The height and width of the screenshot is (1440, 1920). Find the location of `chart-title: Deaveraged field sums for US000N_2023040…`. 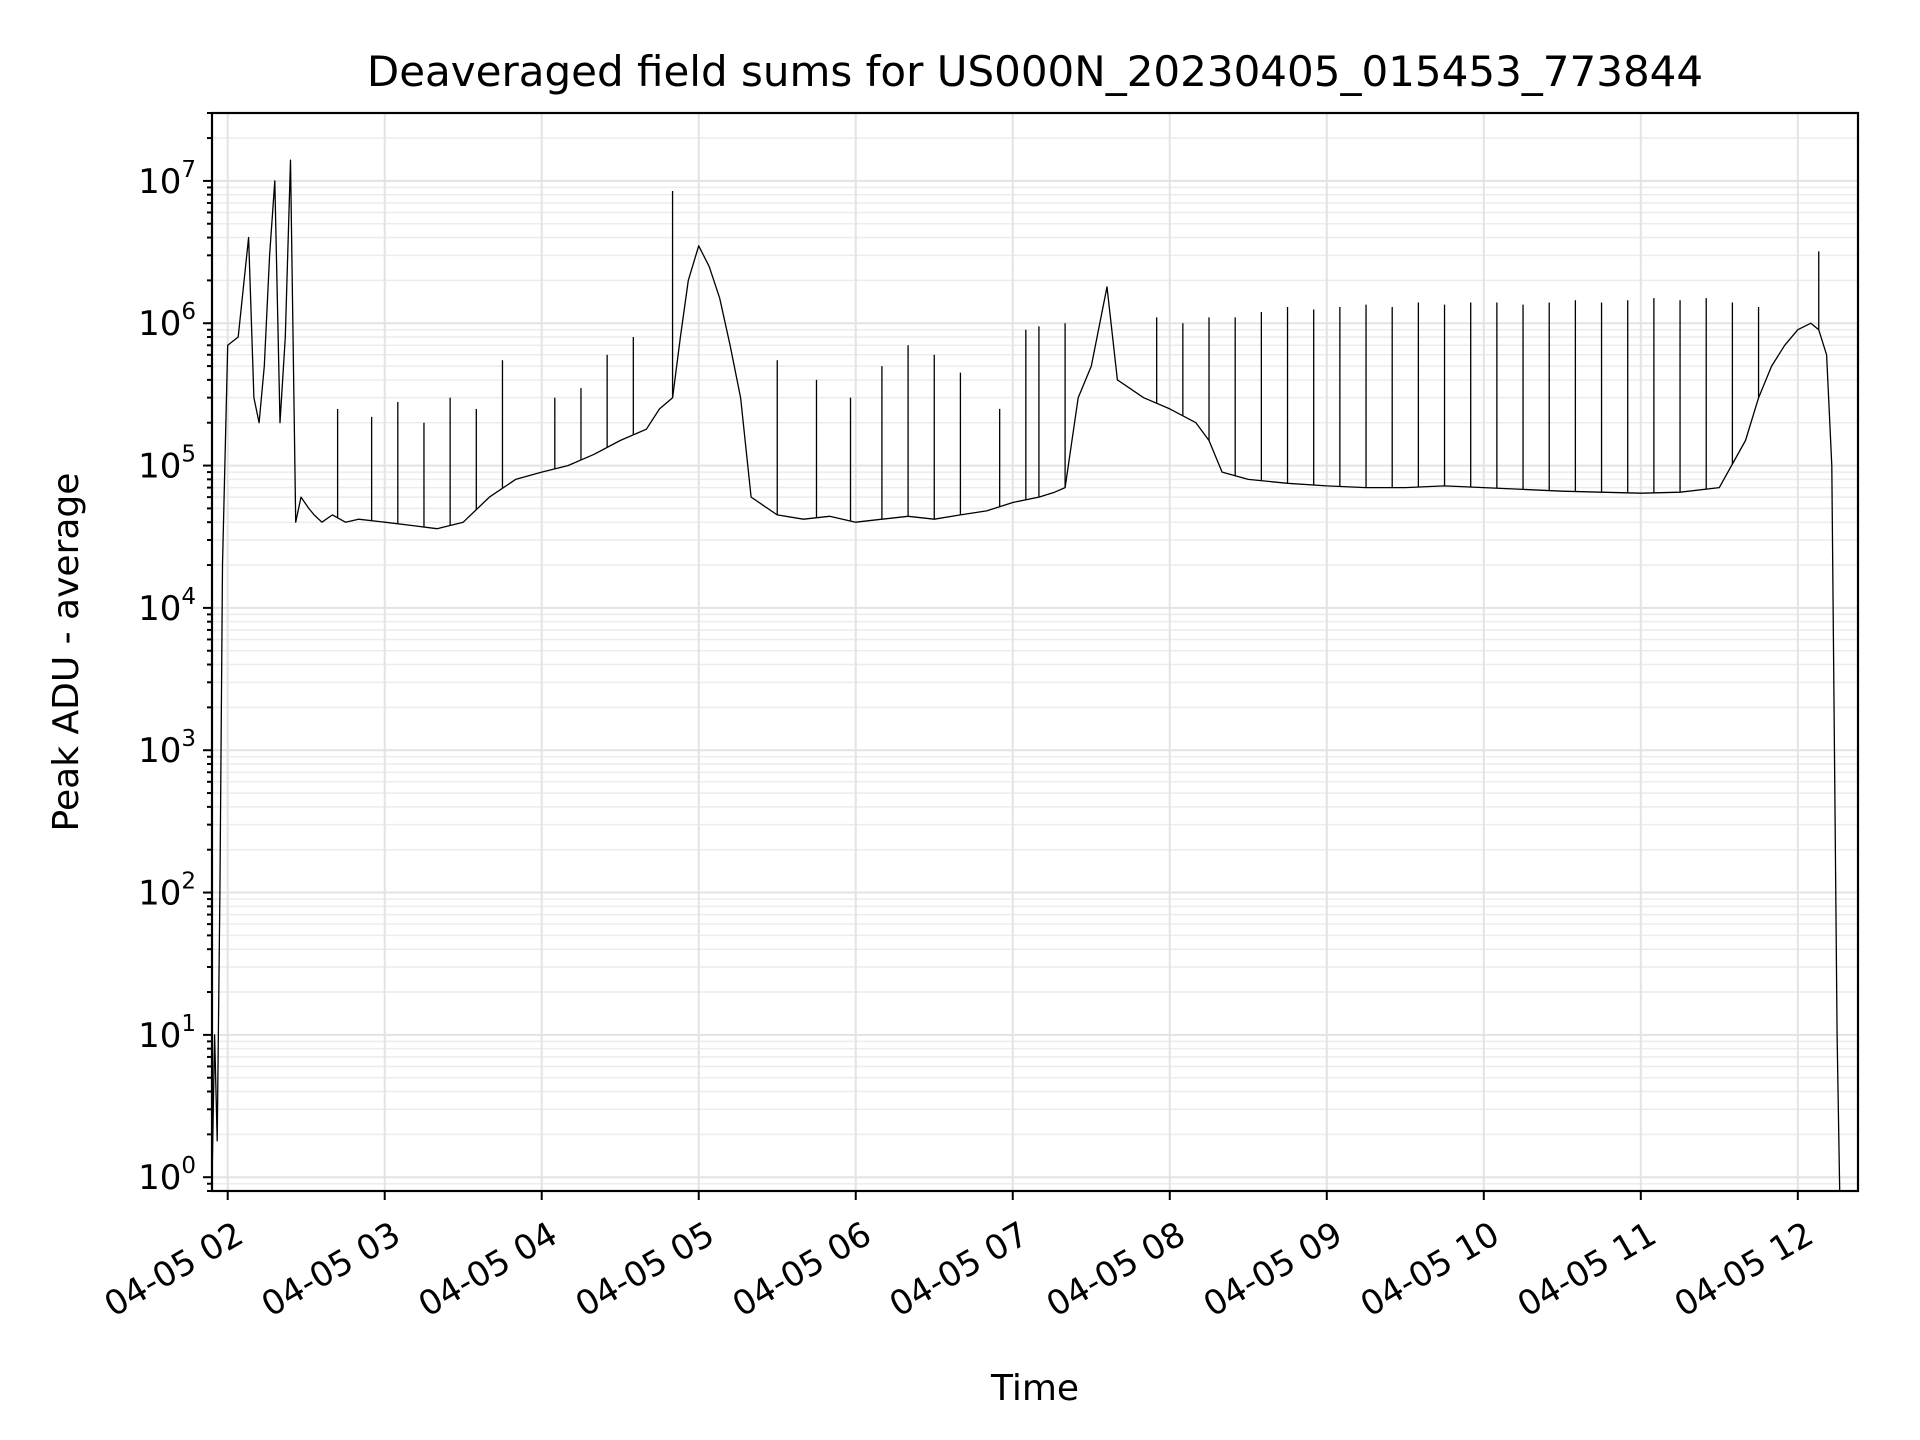

chart-title: Deaveraged field sums for US000N_2023040… is located at coordinates (1035, 71).